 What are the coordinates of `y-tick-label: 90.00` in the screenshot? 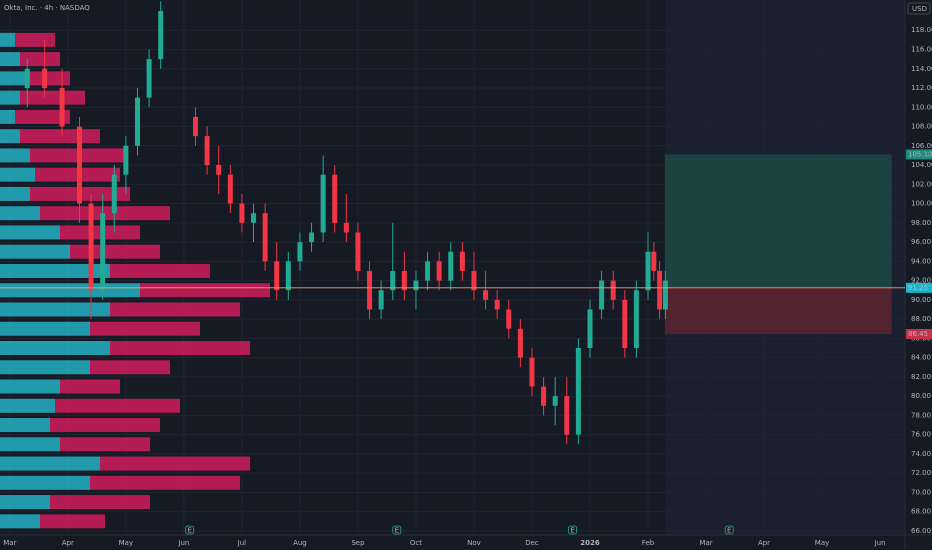 It's located at (921, 300).